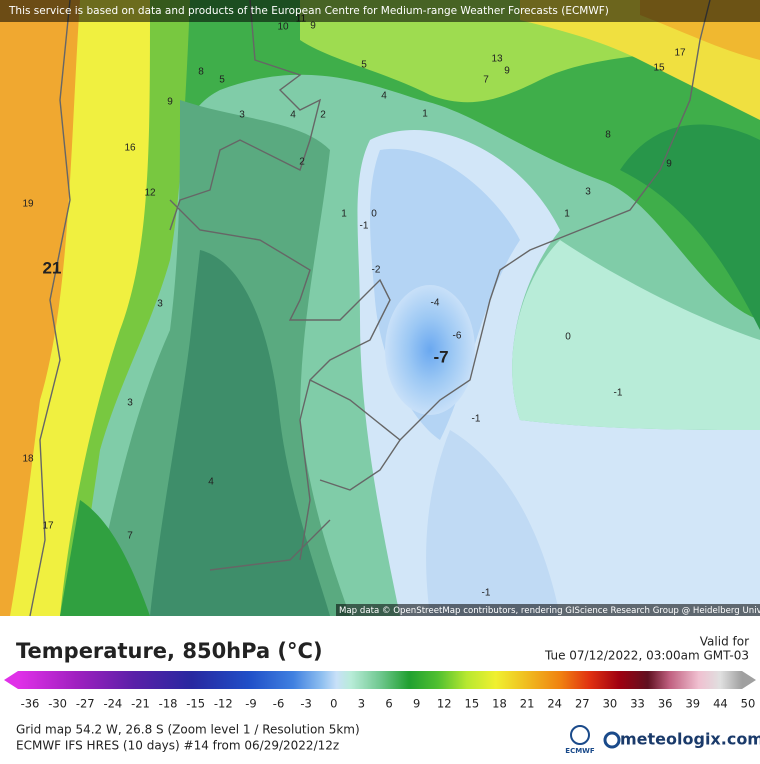  Describe the element at coordinates (130, 148) in the screenshot. I see `contour-label: 16` at that location.